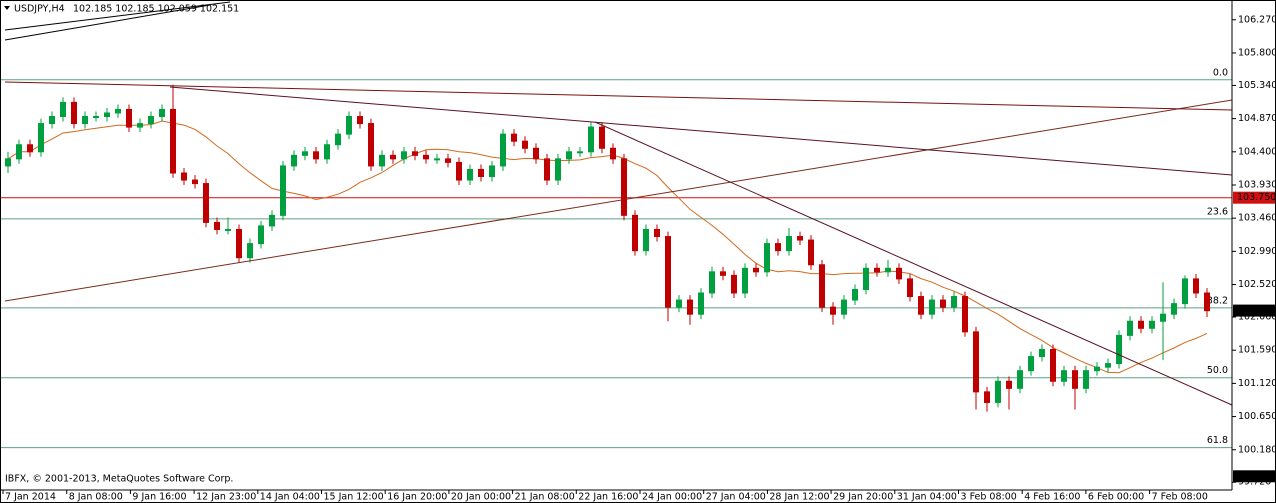  Describe the element at coordinates (1254, 476) in the screenshot. I see `bottom-price-box` at that location.